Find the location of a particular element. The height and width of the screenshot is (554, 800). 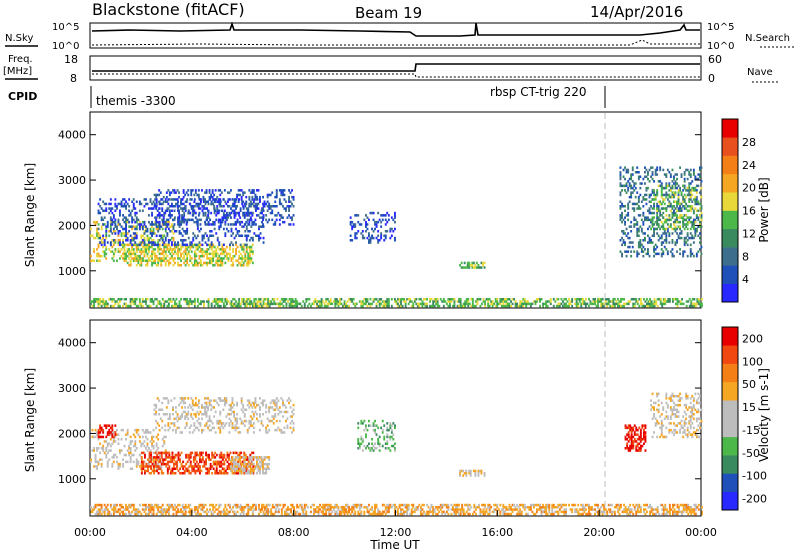

noise-tick-high: 10^5 is located at coordinates (65, 27).